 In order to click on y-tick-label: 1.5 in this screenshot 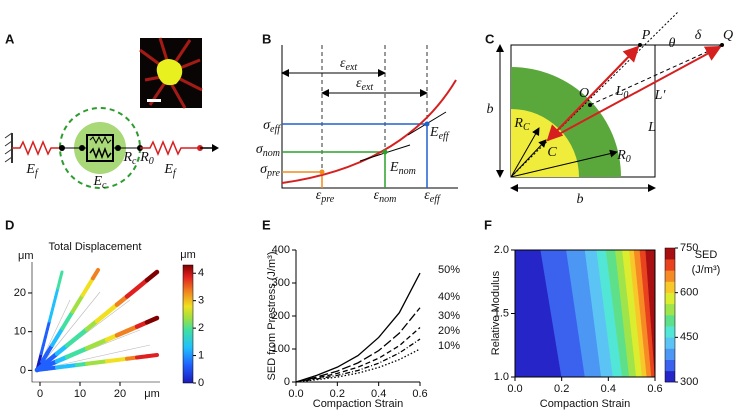, I will do `click(501, 313)`.